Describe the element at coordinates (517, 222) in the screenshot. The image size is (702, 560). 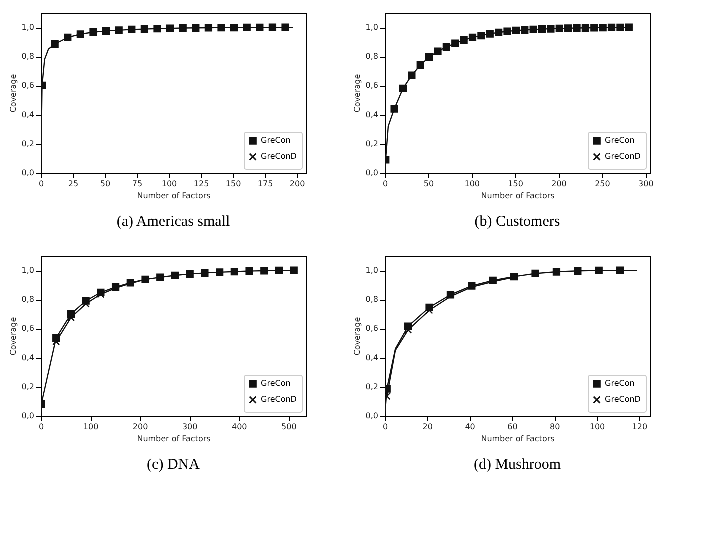
I see `text: (b) Customers` at that location.